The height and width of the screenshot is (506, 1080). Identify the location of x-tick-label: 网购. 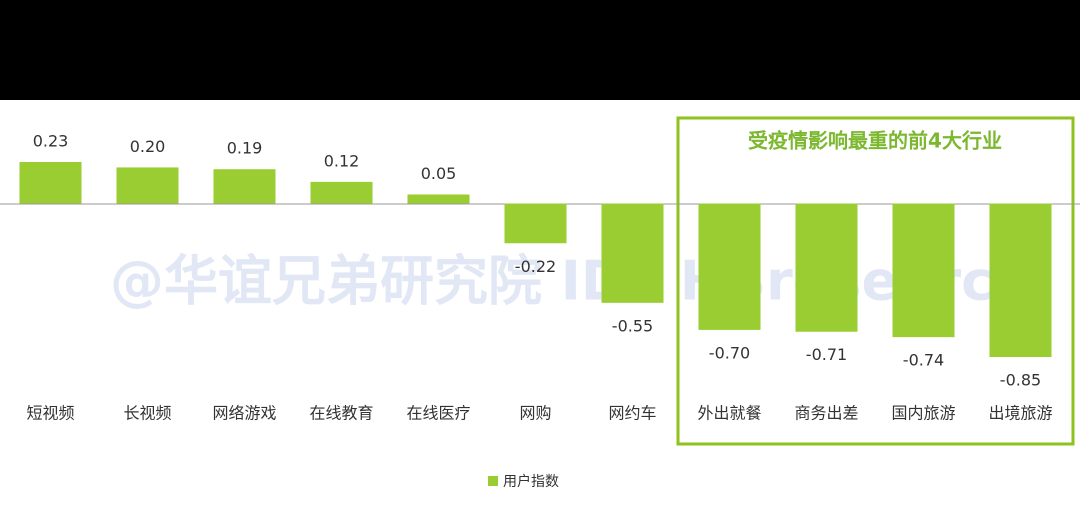
(535, 413).